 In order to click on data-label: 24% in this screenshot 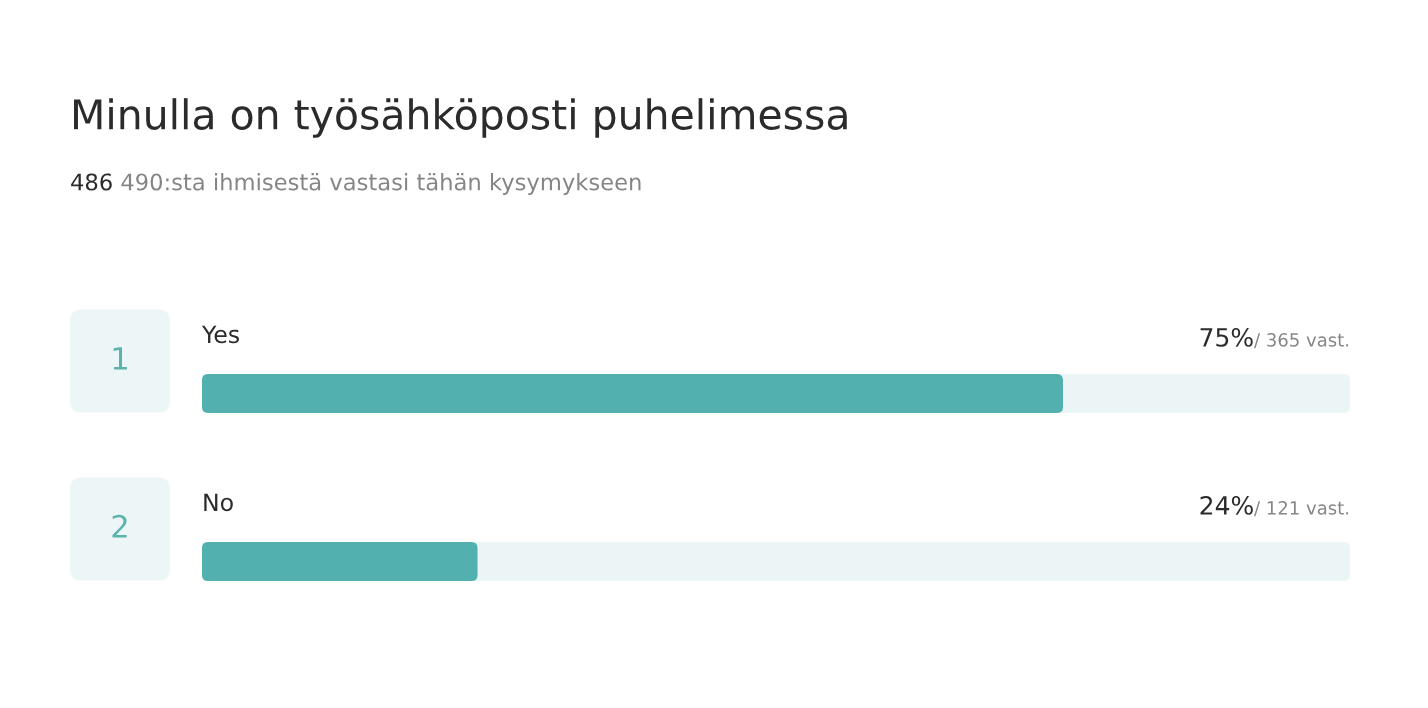, I will do `click(1226, 505)`.